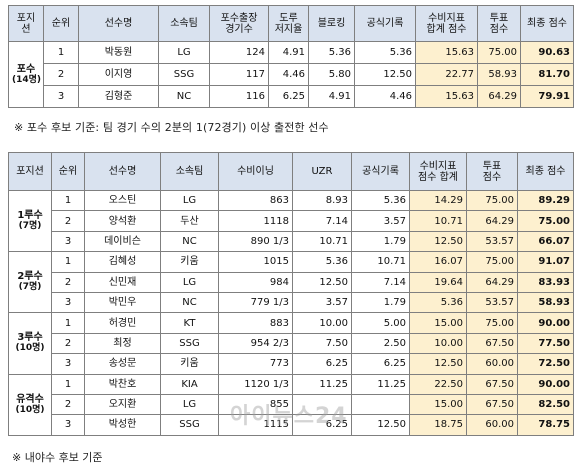 Image resolution: width=578 pixels, height=465 pixels. I want to click on group-label: 2루수 (7명), so click(30, 282).